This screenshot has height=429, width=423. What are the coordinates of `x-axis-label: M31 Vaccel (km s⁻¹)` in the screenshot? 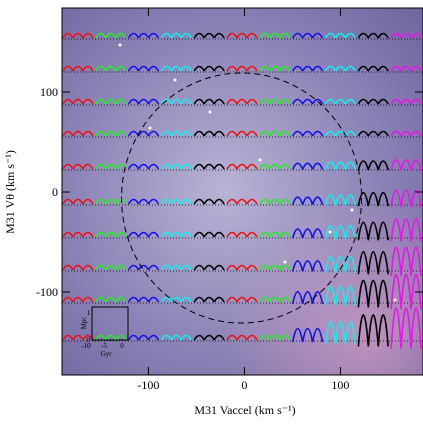 It's located at (244, 410).